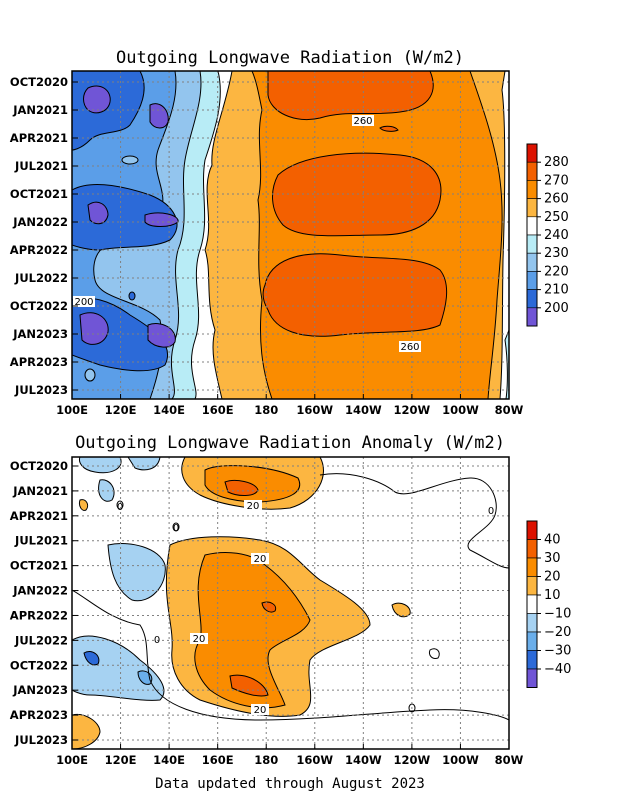 The width and height of the screenshot is (618, 800). Describe the element at coordinates (552, 558) in the screenshot. I see `colorbar-label: 30` at that location.